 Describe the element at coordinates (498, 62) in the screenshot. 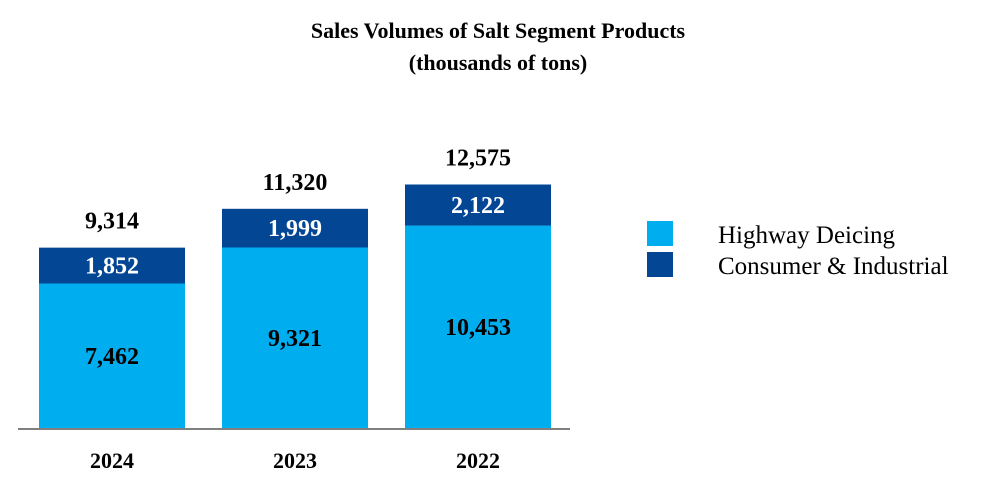

I see `chart-subtitle: (thousands of tons)` at that location.